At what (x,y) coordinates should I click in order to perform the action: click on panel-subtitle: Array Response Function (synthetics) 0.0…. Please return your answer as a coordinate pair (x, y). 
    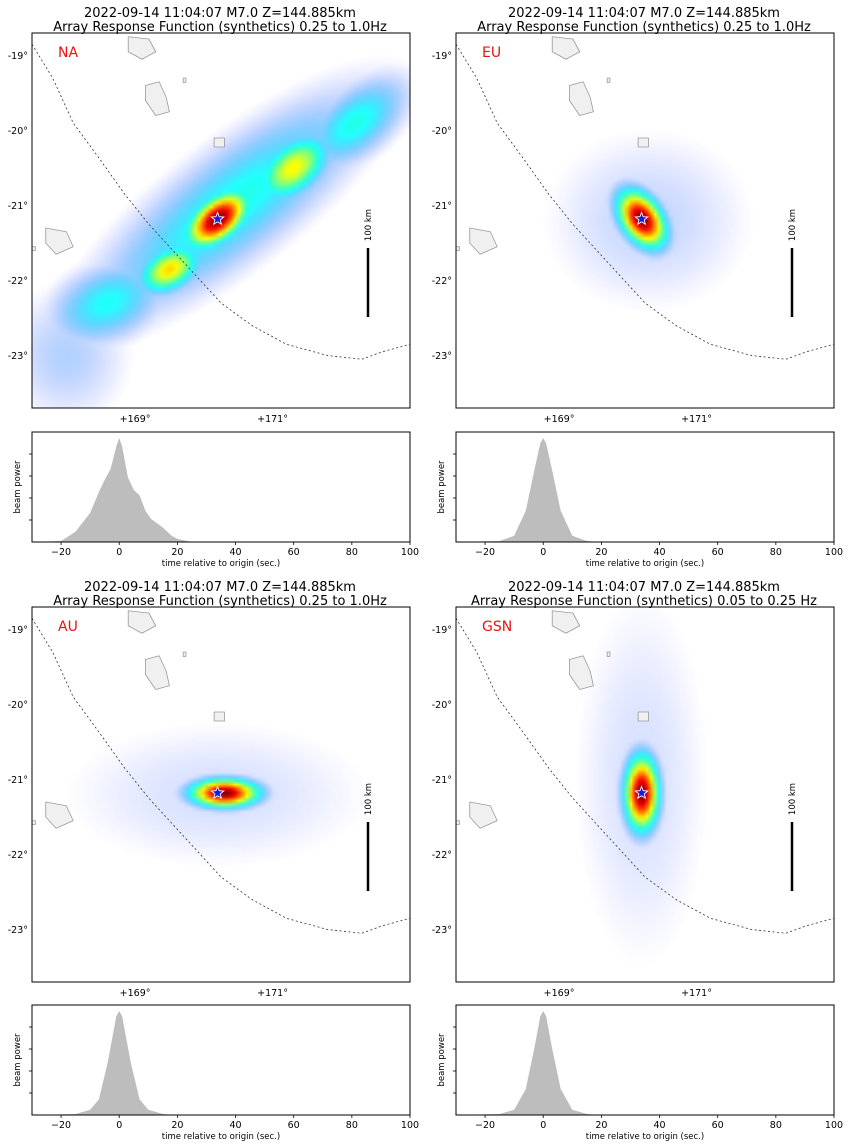
    Looking at the image, I should click on (644, 601).